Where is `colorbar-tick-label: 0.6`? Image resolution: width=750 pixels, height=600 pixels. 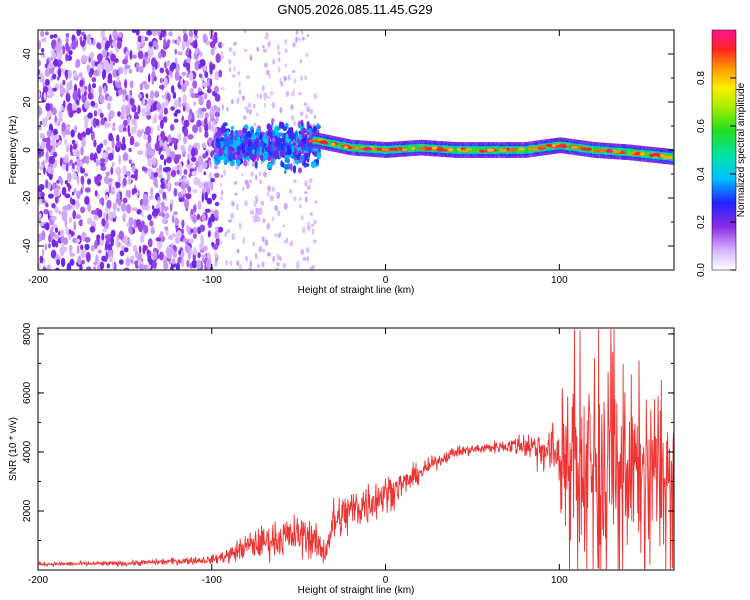 colorbar-tick-label: 0.6 is located at coordinates (701, 126).